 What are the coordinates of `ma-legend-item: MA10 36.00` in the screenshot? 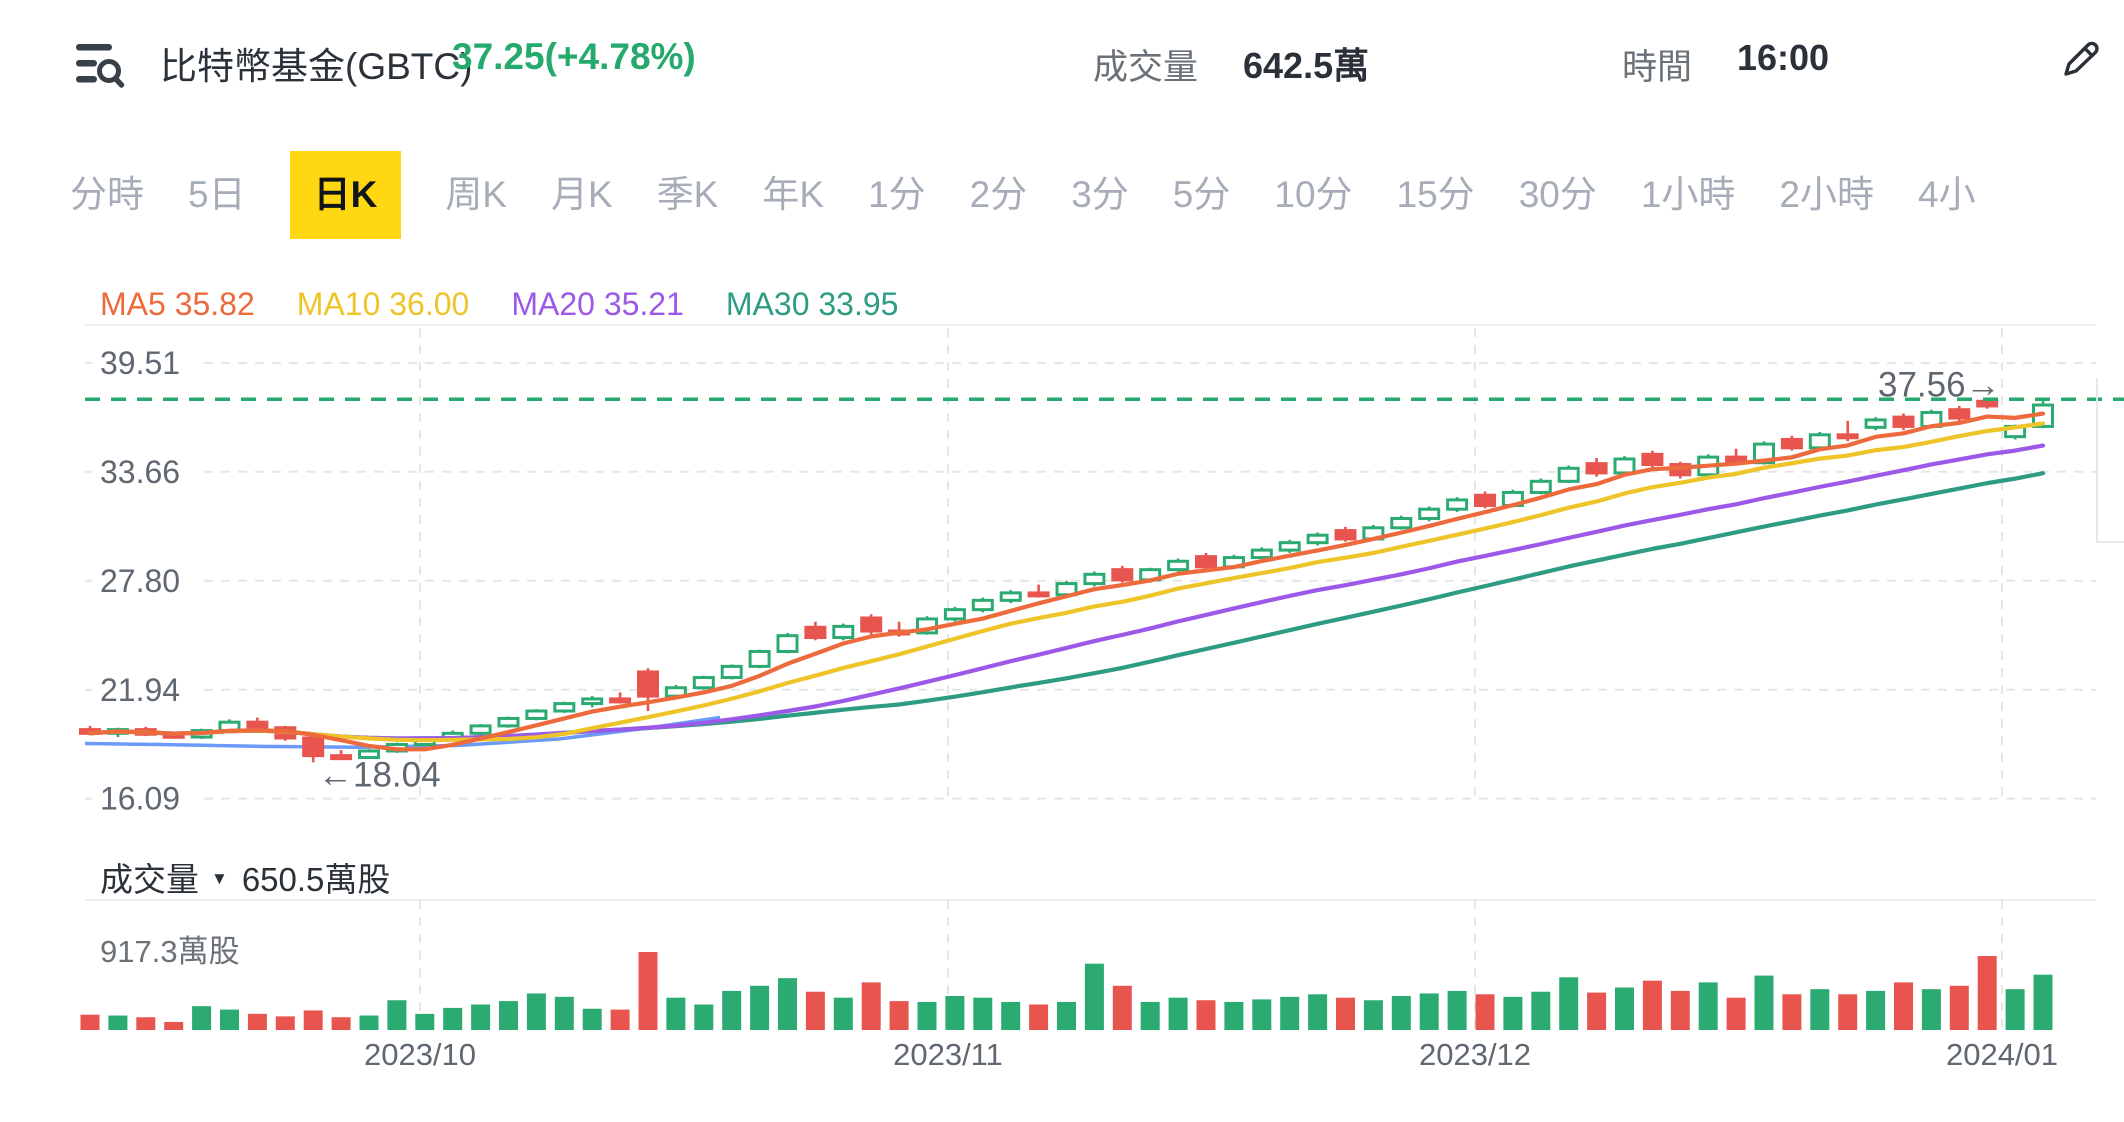 It's located at (383, 304).